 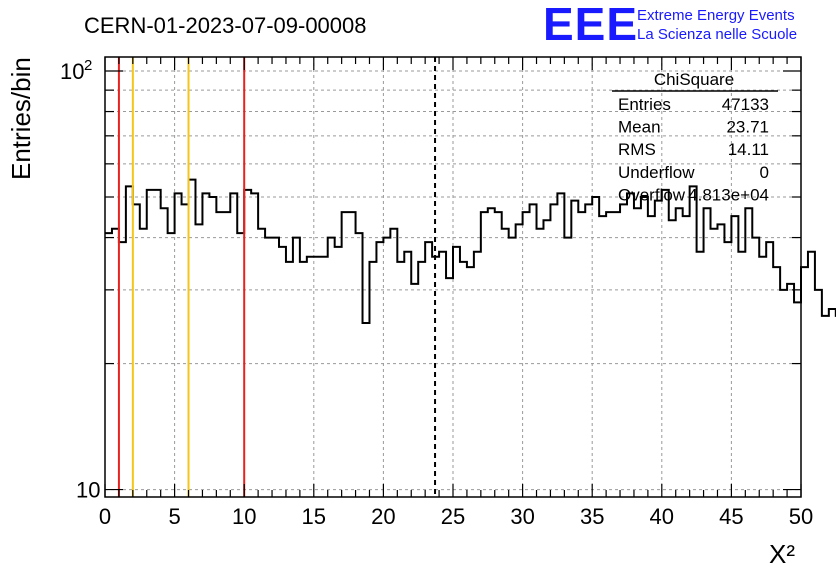 I want to click on stats-label: RMS, so click(x=637, y=149).